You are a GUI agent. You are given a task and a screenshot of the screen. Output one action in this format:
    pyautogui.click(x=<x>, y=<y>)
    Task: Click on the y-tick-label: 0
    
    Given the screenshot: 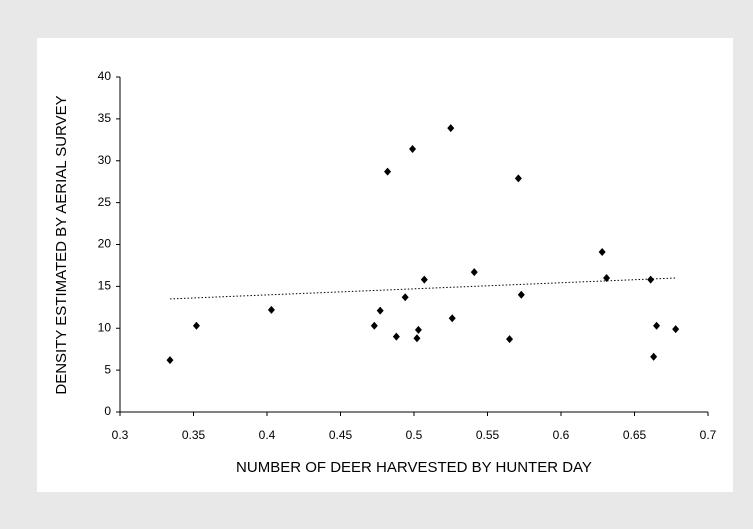 What is the action you would take?
    pyautogui.click(x=107, y=411)
    